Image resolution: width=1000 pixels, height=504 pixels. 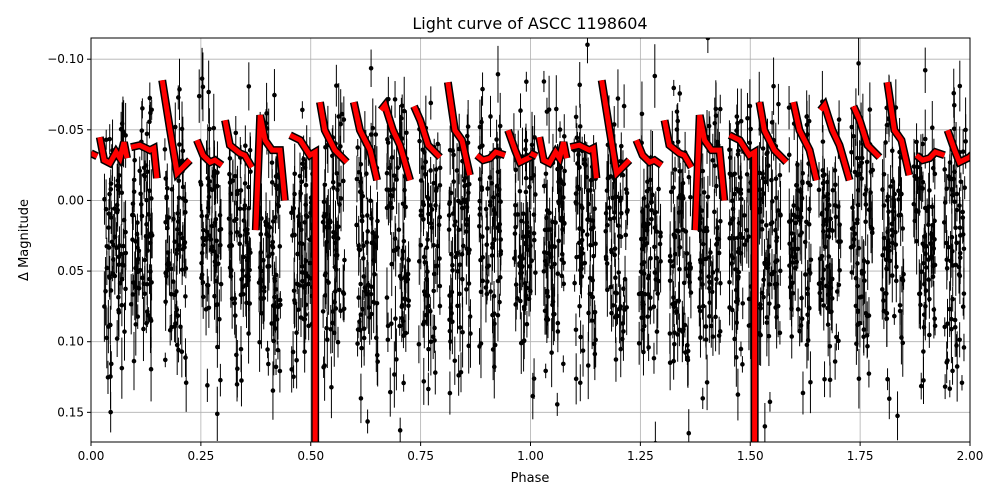 I want to click on x-tick-label: 0.25, so click(x=201, y=456).